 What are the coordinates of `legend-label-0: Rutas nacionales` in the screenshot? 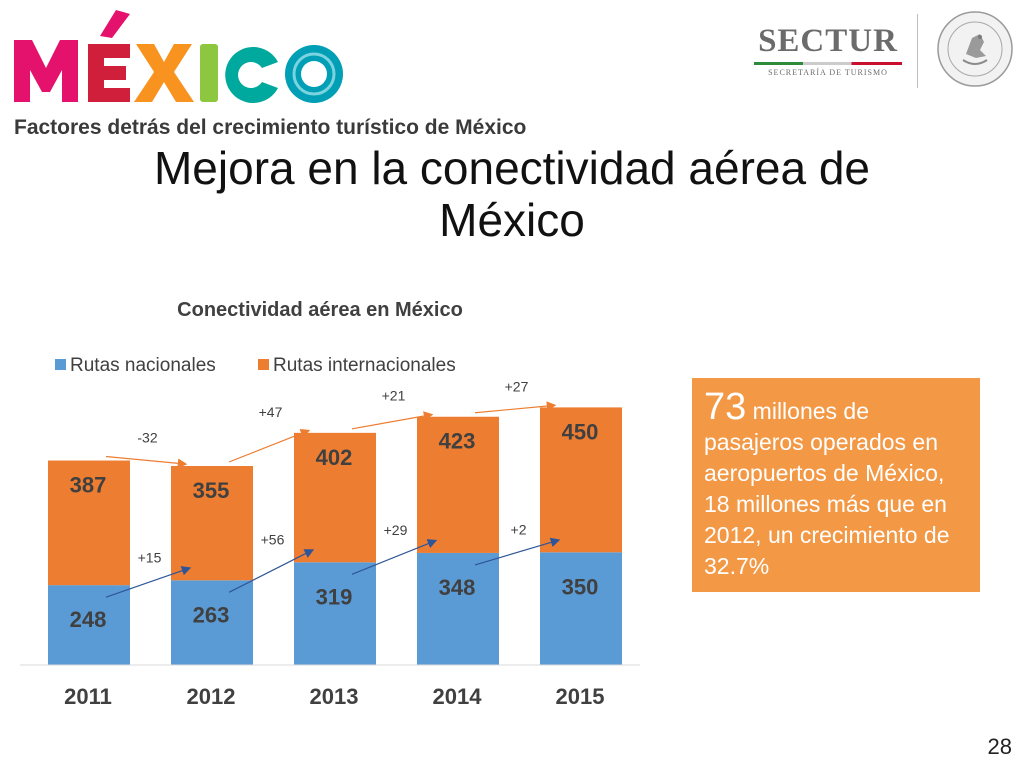 It's located at (143, 365).